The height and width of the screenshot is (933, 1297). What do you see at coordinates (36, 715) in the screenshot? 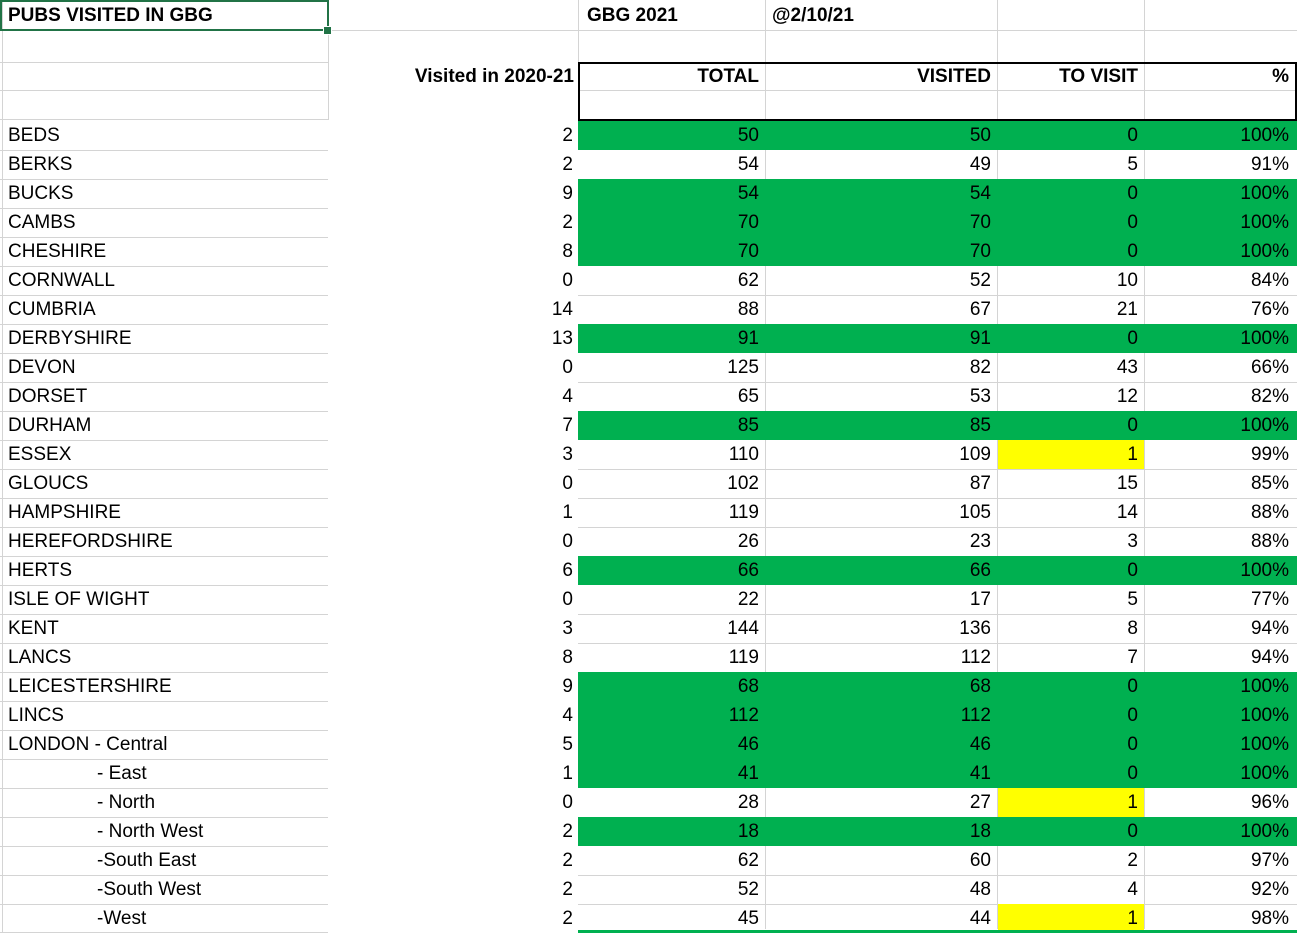
I see `cell-county: LINCS` at bounding box center [36, 715].